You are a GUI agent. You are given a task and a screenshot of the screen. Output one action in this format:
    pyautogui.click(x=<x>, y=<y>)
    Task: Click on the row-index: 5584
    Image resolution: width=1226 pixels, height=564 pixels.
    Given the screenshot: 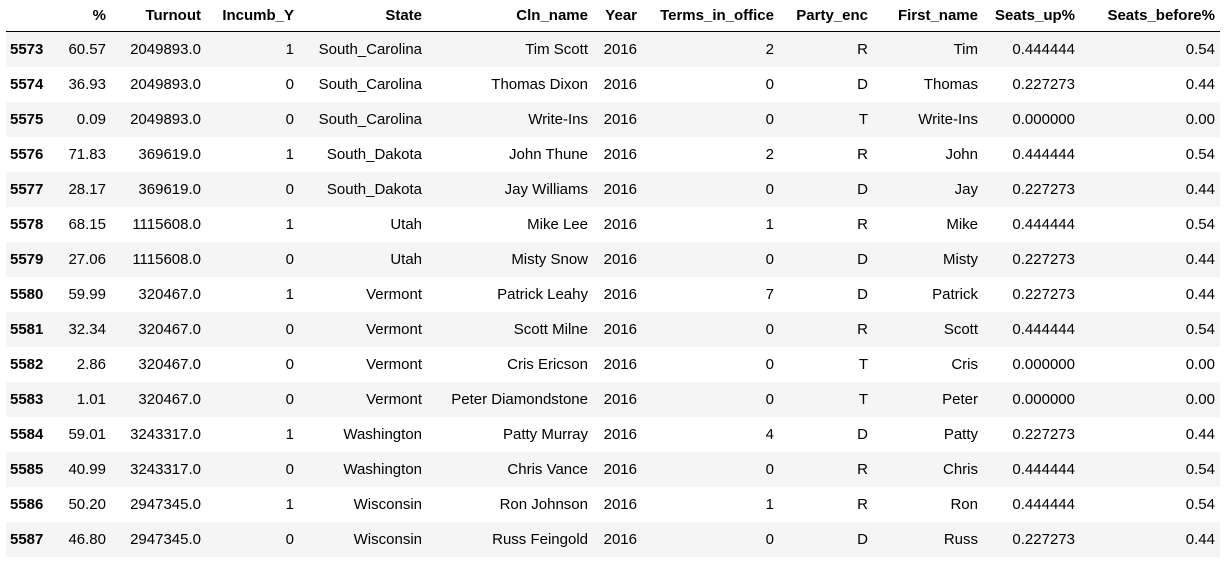 What is the action you would take?
    pyautogui.click(x=27, y=434)
    